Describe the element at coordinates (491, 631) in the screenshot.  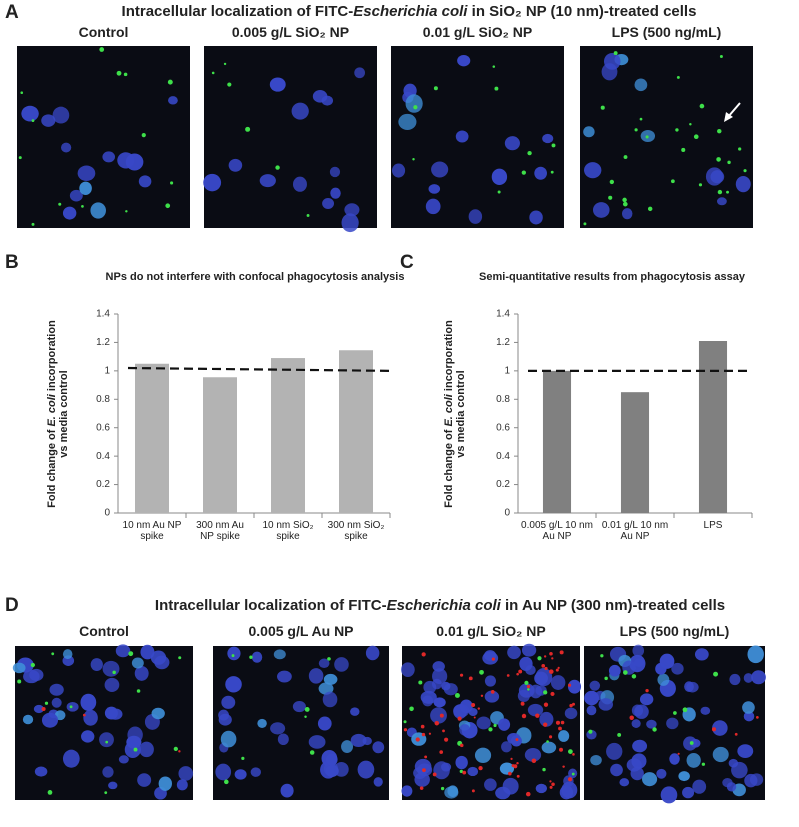
I see `image-label: 0.01 g/L SiO₂ NP` at that location.